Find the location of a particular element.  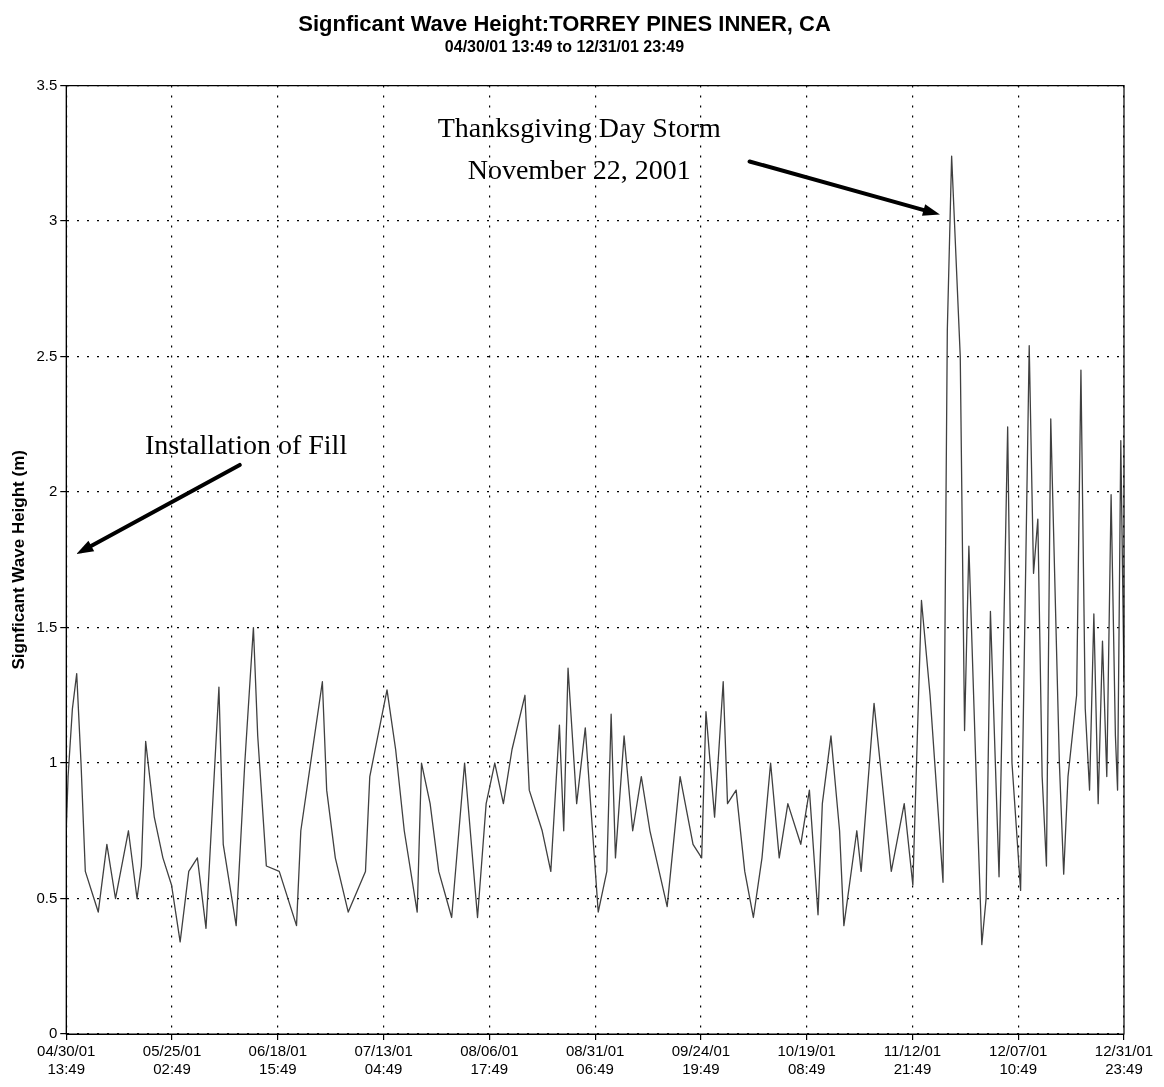

y-tick-label: 2.5 is located at coordinates (47, 355).